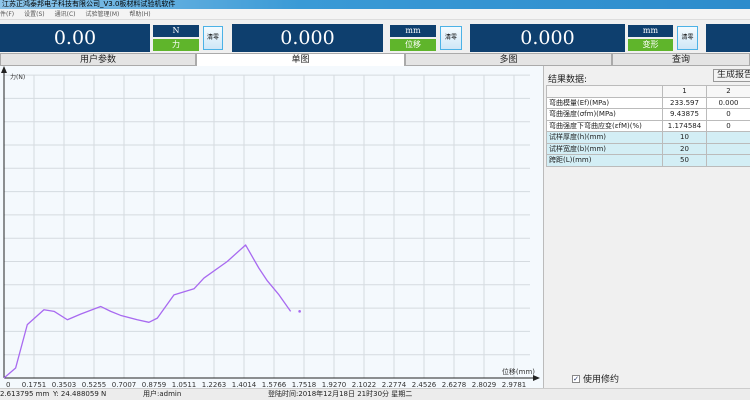 This screenshot has height=400, width=750. Describe the element at coordinates (300, 59) in the screenshot. I see `tab-single-chart: 单图` at that location.